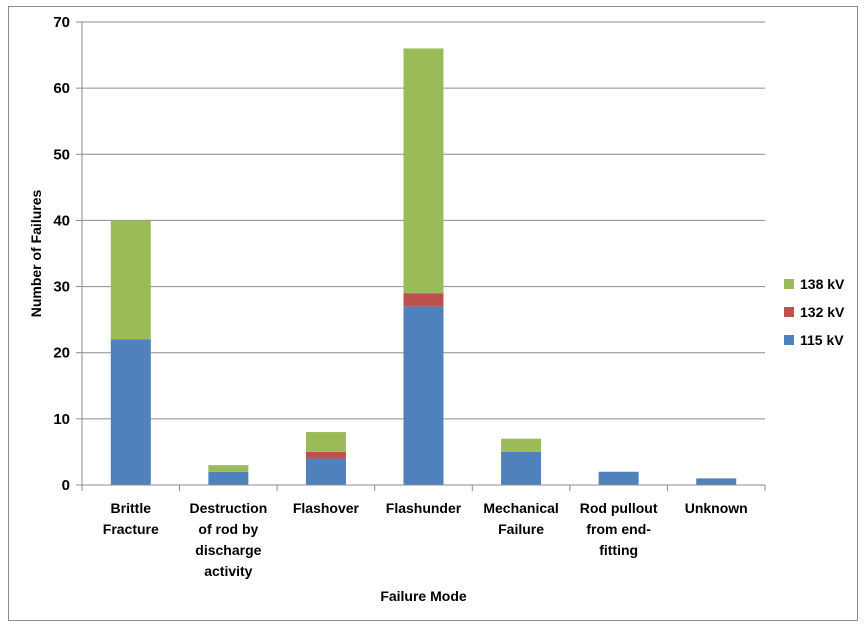 The width and height of the screenshot is (866, 629). What do you see at coordinates (61, 287) in the screenshot?
I see `y-tick-label: 30` at bounding box center [61, 287].